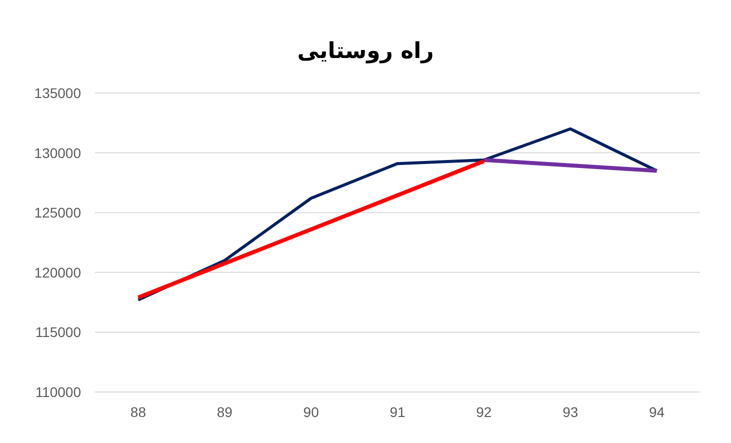  Describe the element at coordinates (138, 412) in the screenshot. I see `x-tick-label: 88` at that location.